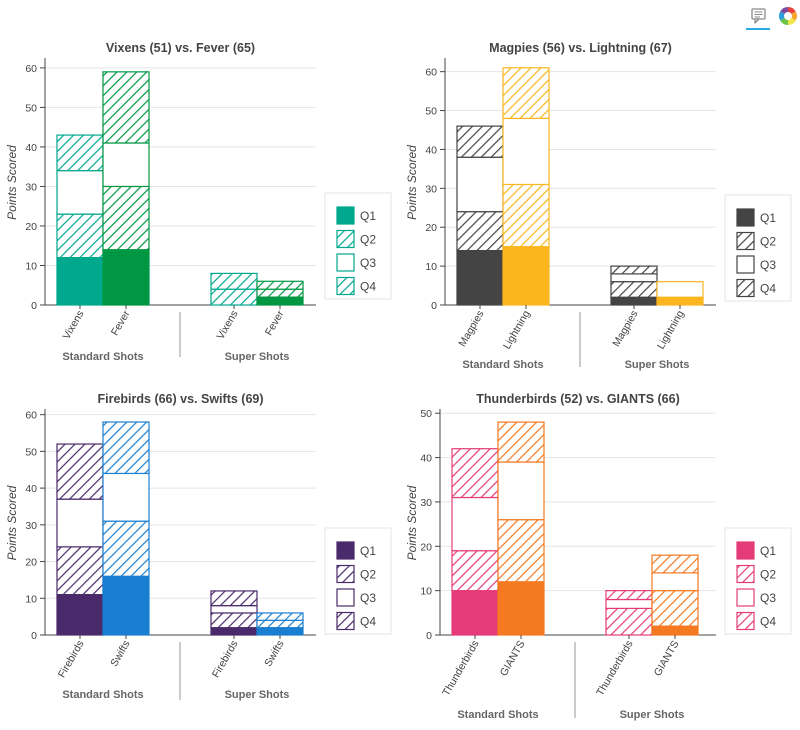 The height and width of the screenshot is (730, 800). I want to click on x-tick-label: Magpies, so click(625, 329).